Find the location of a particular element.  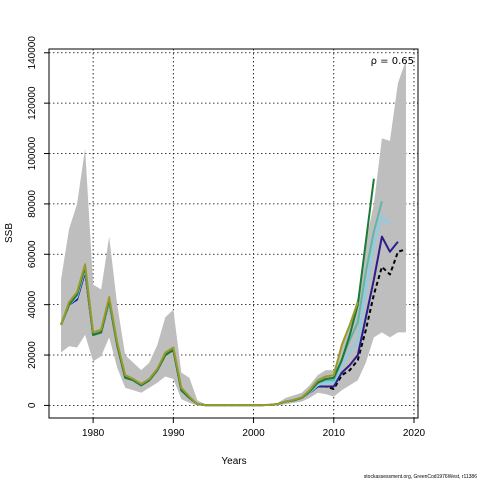

y-tick-label: 80000 is located at coordinates (32, 204).